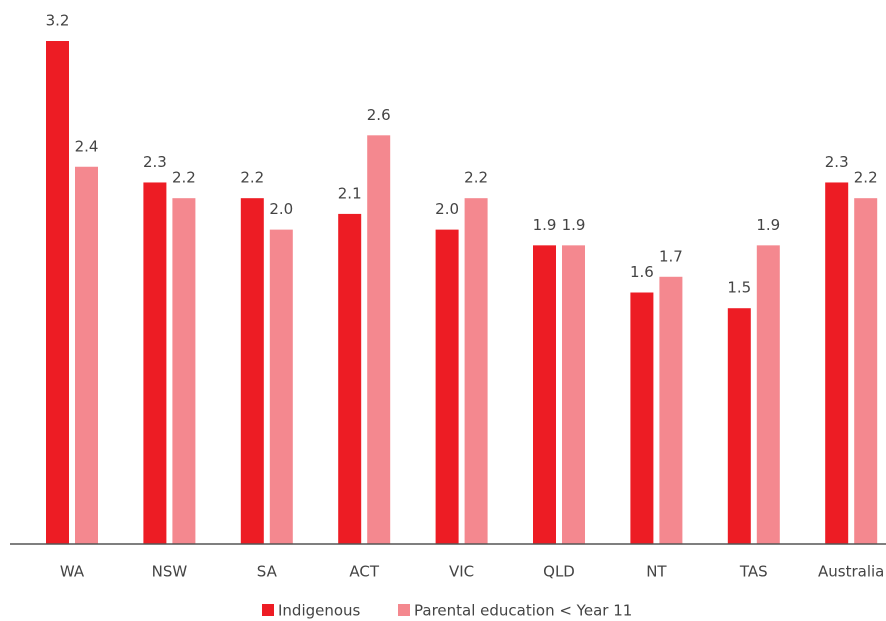  What do you see at coordinates (267, 572) in the screenshot?
I see `x-tick-label: SA` at bounding box center [267, 572].